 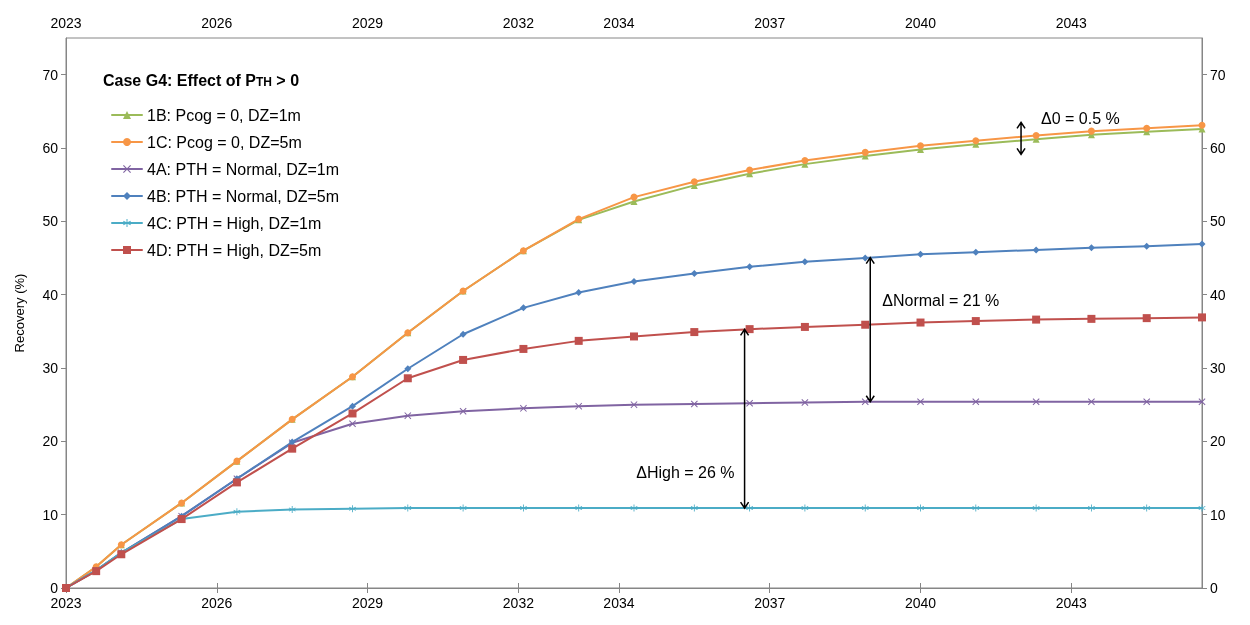 What do you see at coordinates (243, 196) in the screenshot?
I see `legend-label: 4B: PTH = Normal, DZ=5m` at bounding box center [243, 196].